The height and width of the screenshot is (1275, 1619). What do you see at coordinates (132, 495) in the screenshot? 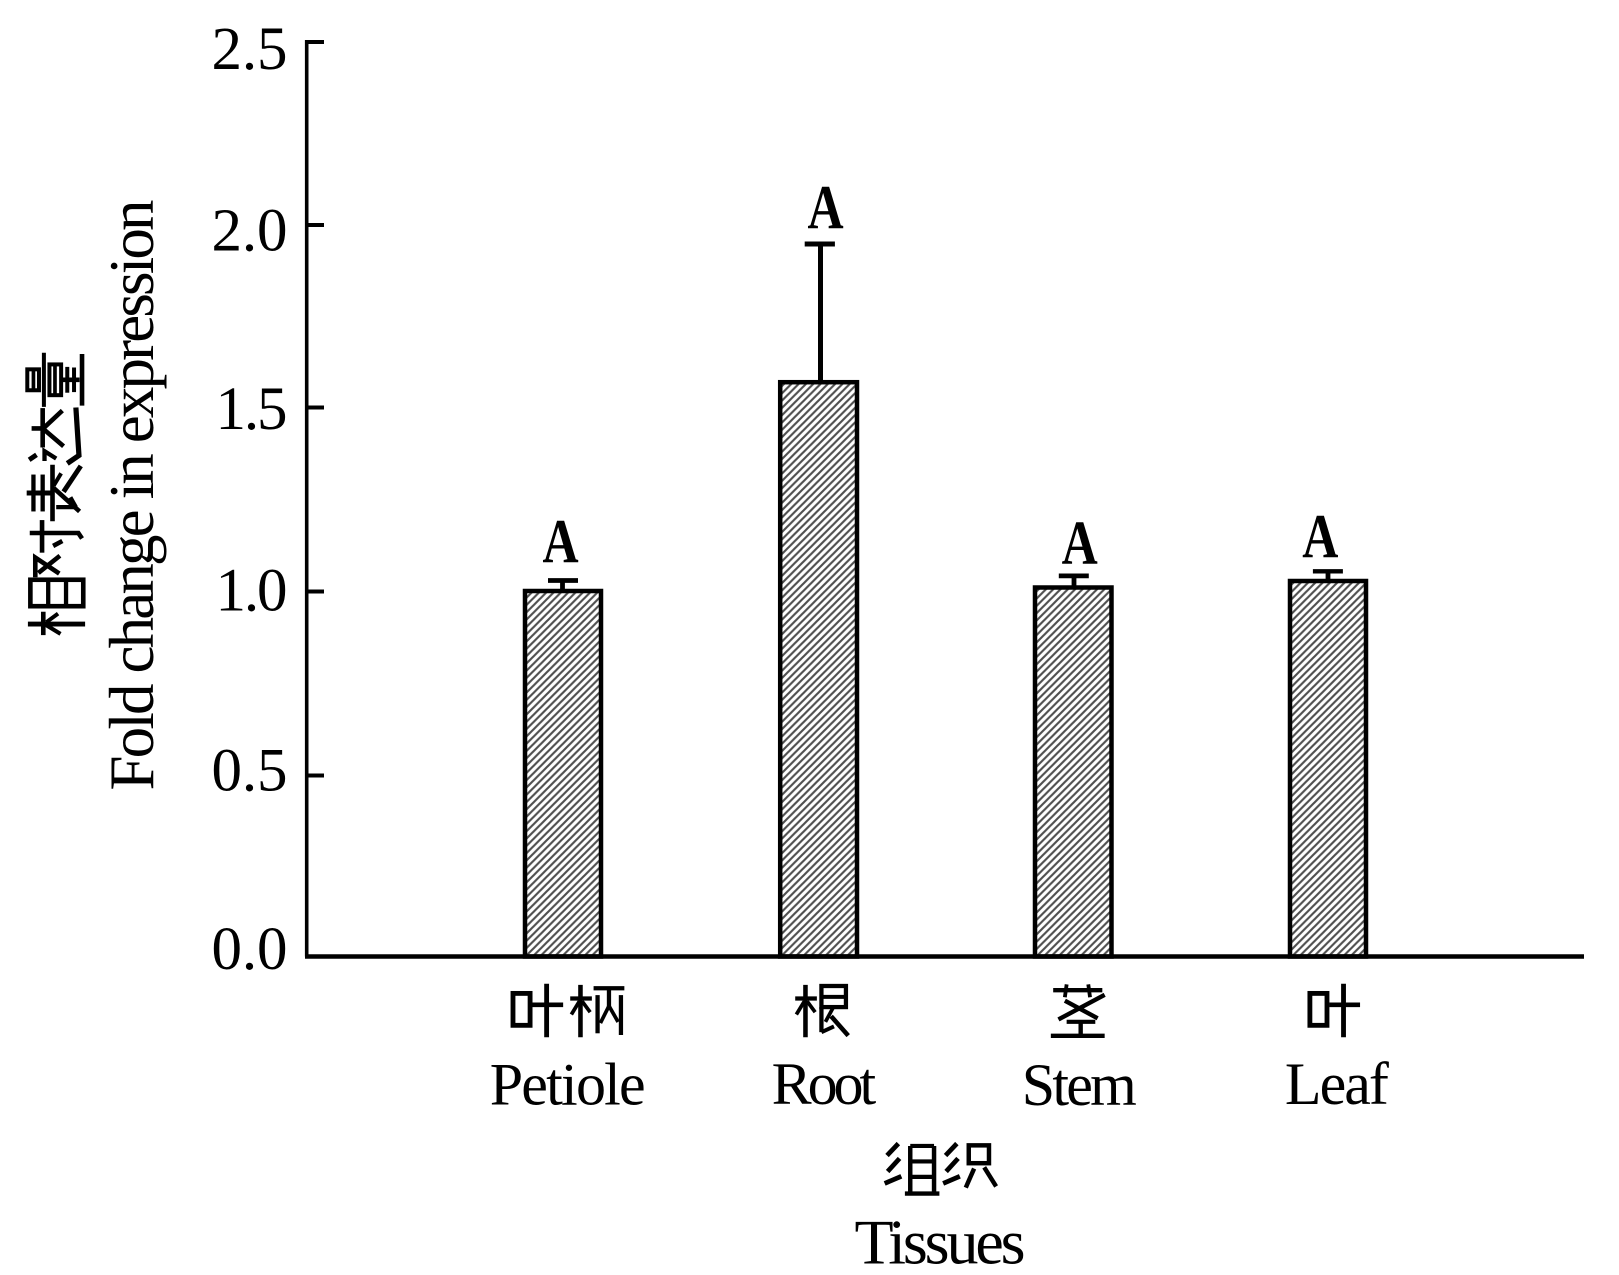
I see `svg-text: Fold change in expression` at bounding box center [132, 495].